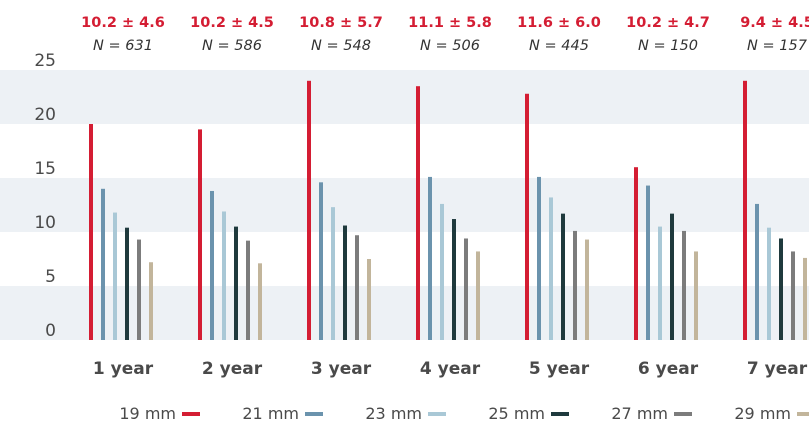 This screenshot has height=431, width=809. Describe the element at coordinates (450, 46) in the screenshot. I see `group-count-label: N = 506` at that location.